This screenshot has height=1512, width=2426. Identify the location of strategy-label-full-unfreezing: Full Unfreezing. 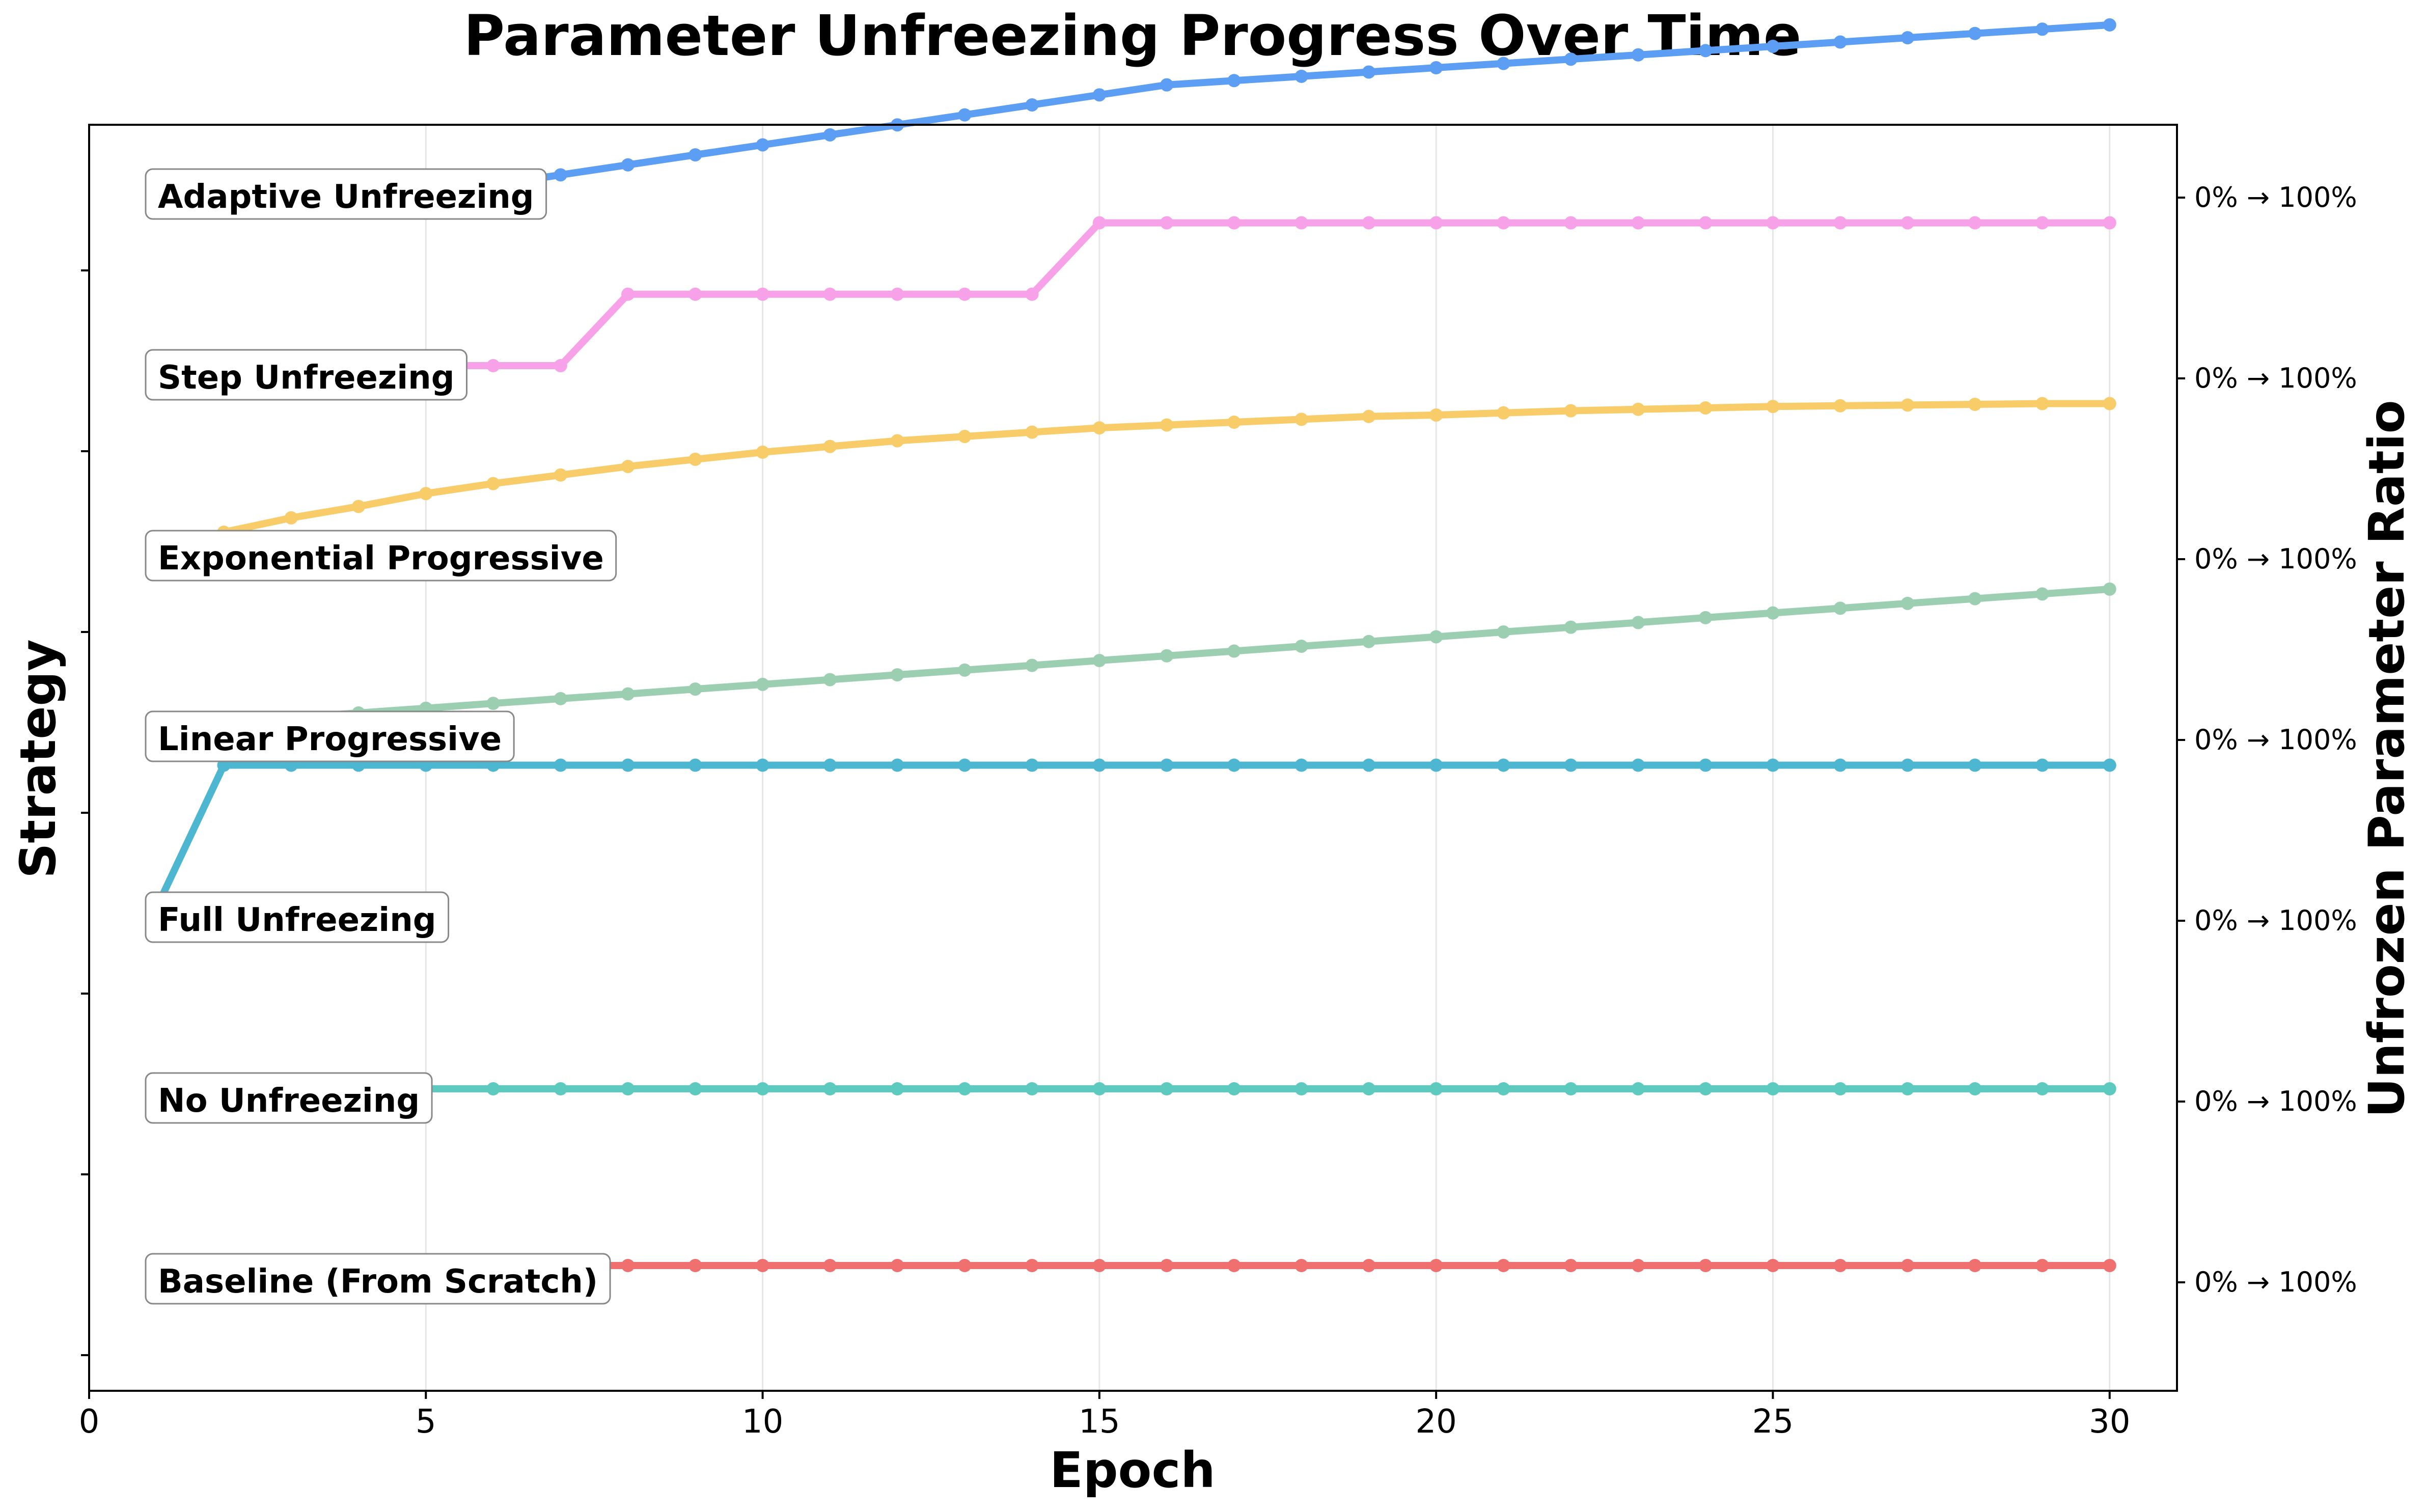
(297, 917).